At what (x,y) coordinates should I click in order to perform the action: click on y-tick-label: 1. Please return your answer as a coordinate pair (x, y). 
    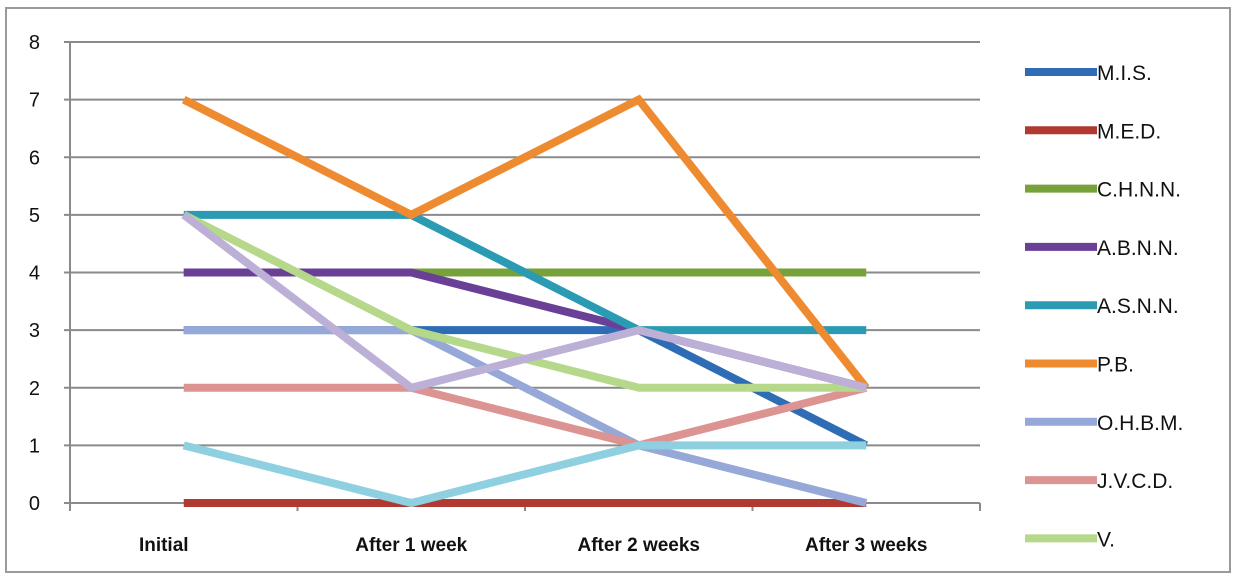
    Looking at the image, I should click on (34, 446).